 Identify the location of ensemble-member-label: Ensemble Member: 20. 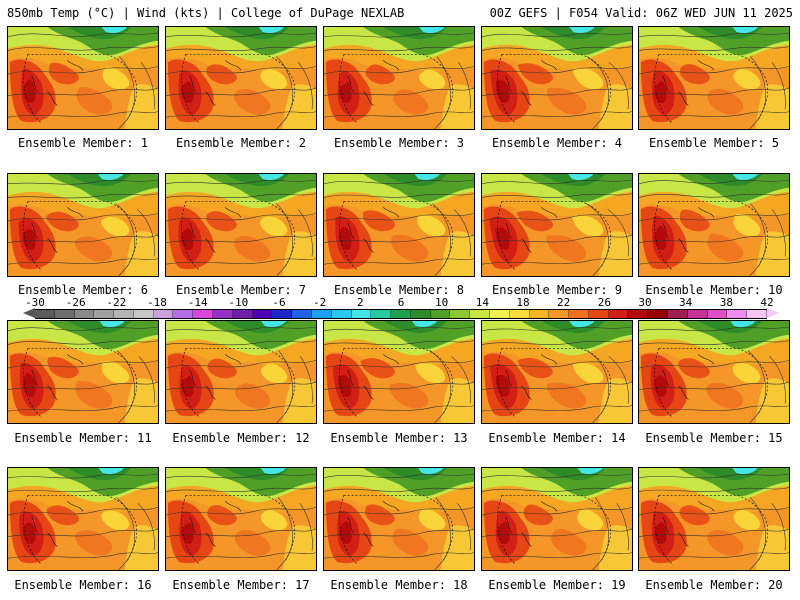
(714, 585).